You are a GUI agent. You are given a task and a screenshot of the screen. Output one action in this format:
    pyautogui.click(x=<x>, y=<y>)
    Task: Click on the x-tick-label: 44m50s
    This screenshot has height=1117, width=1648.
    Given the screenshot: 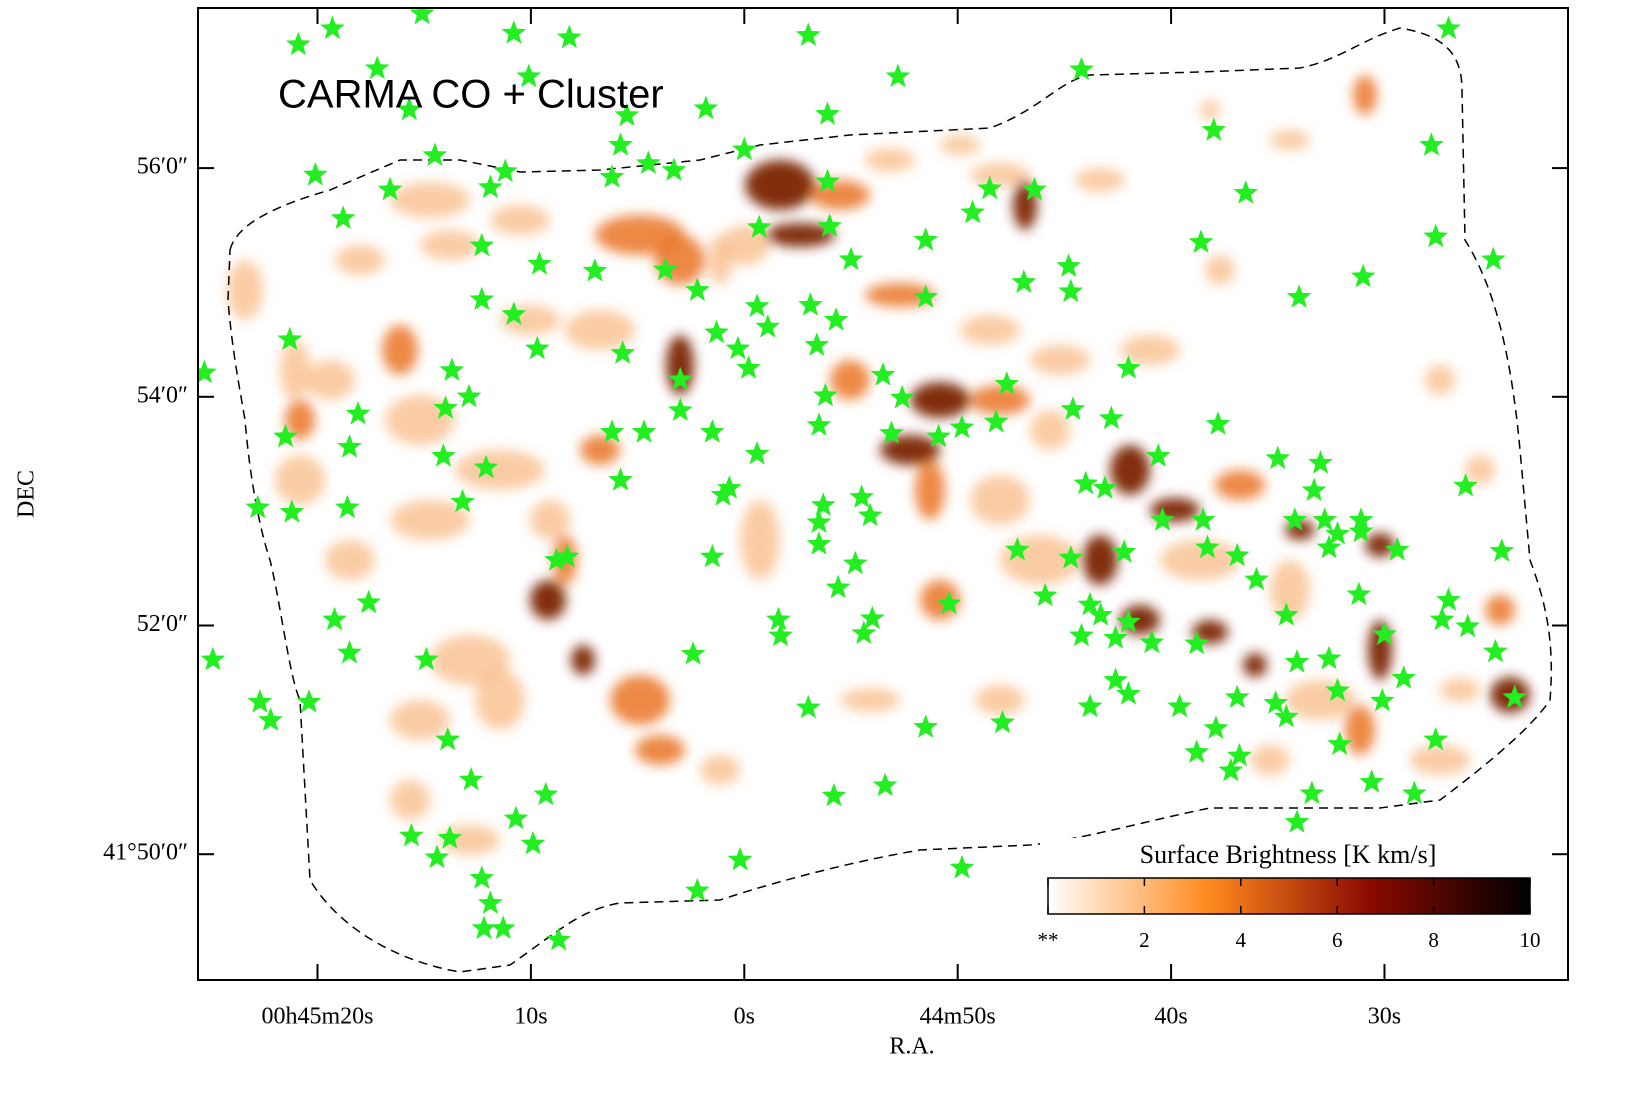 What is the action you would take?
    pyautogui.click(x=958, y=1017)
    